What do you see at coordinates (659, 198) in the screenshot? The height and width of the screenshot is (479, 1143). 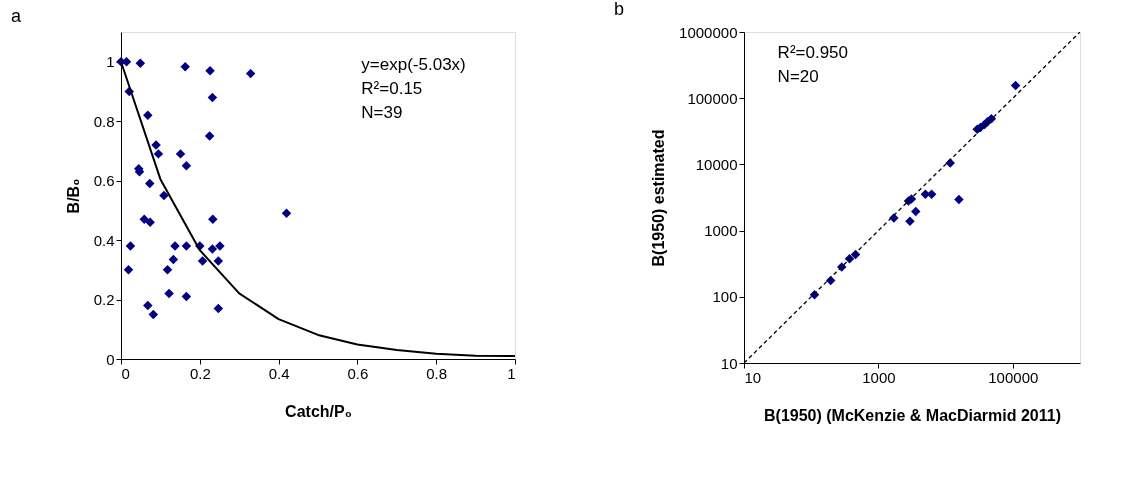 I see `y-axis-title: B(1950) estimated` at bounding box center [659, 198].